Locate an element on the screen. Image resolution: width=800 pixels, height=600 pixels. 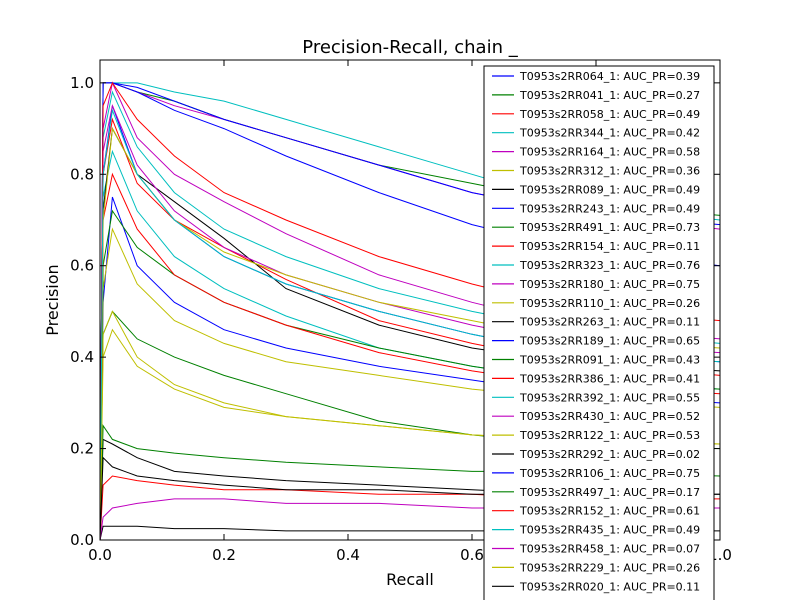
legend-entry: T0953s2RR292_1: AUC_PR=0.02 is located at coordinates (609, 454).